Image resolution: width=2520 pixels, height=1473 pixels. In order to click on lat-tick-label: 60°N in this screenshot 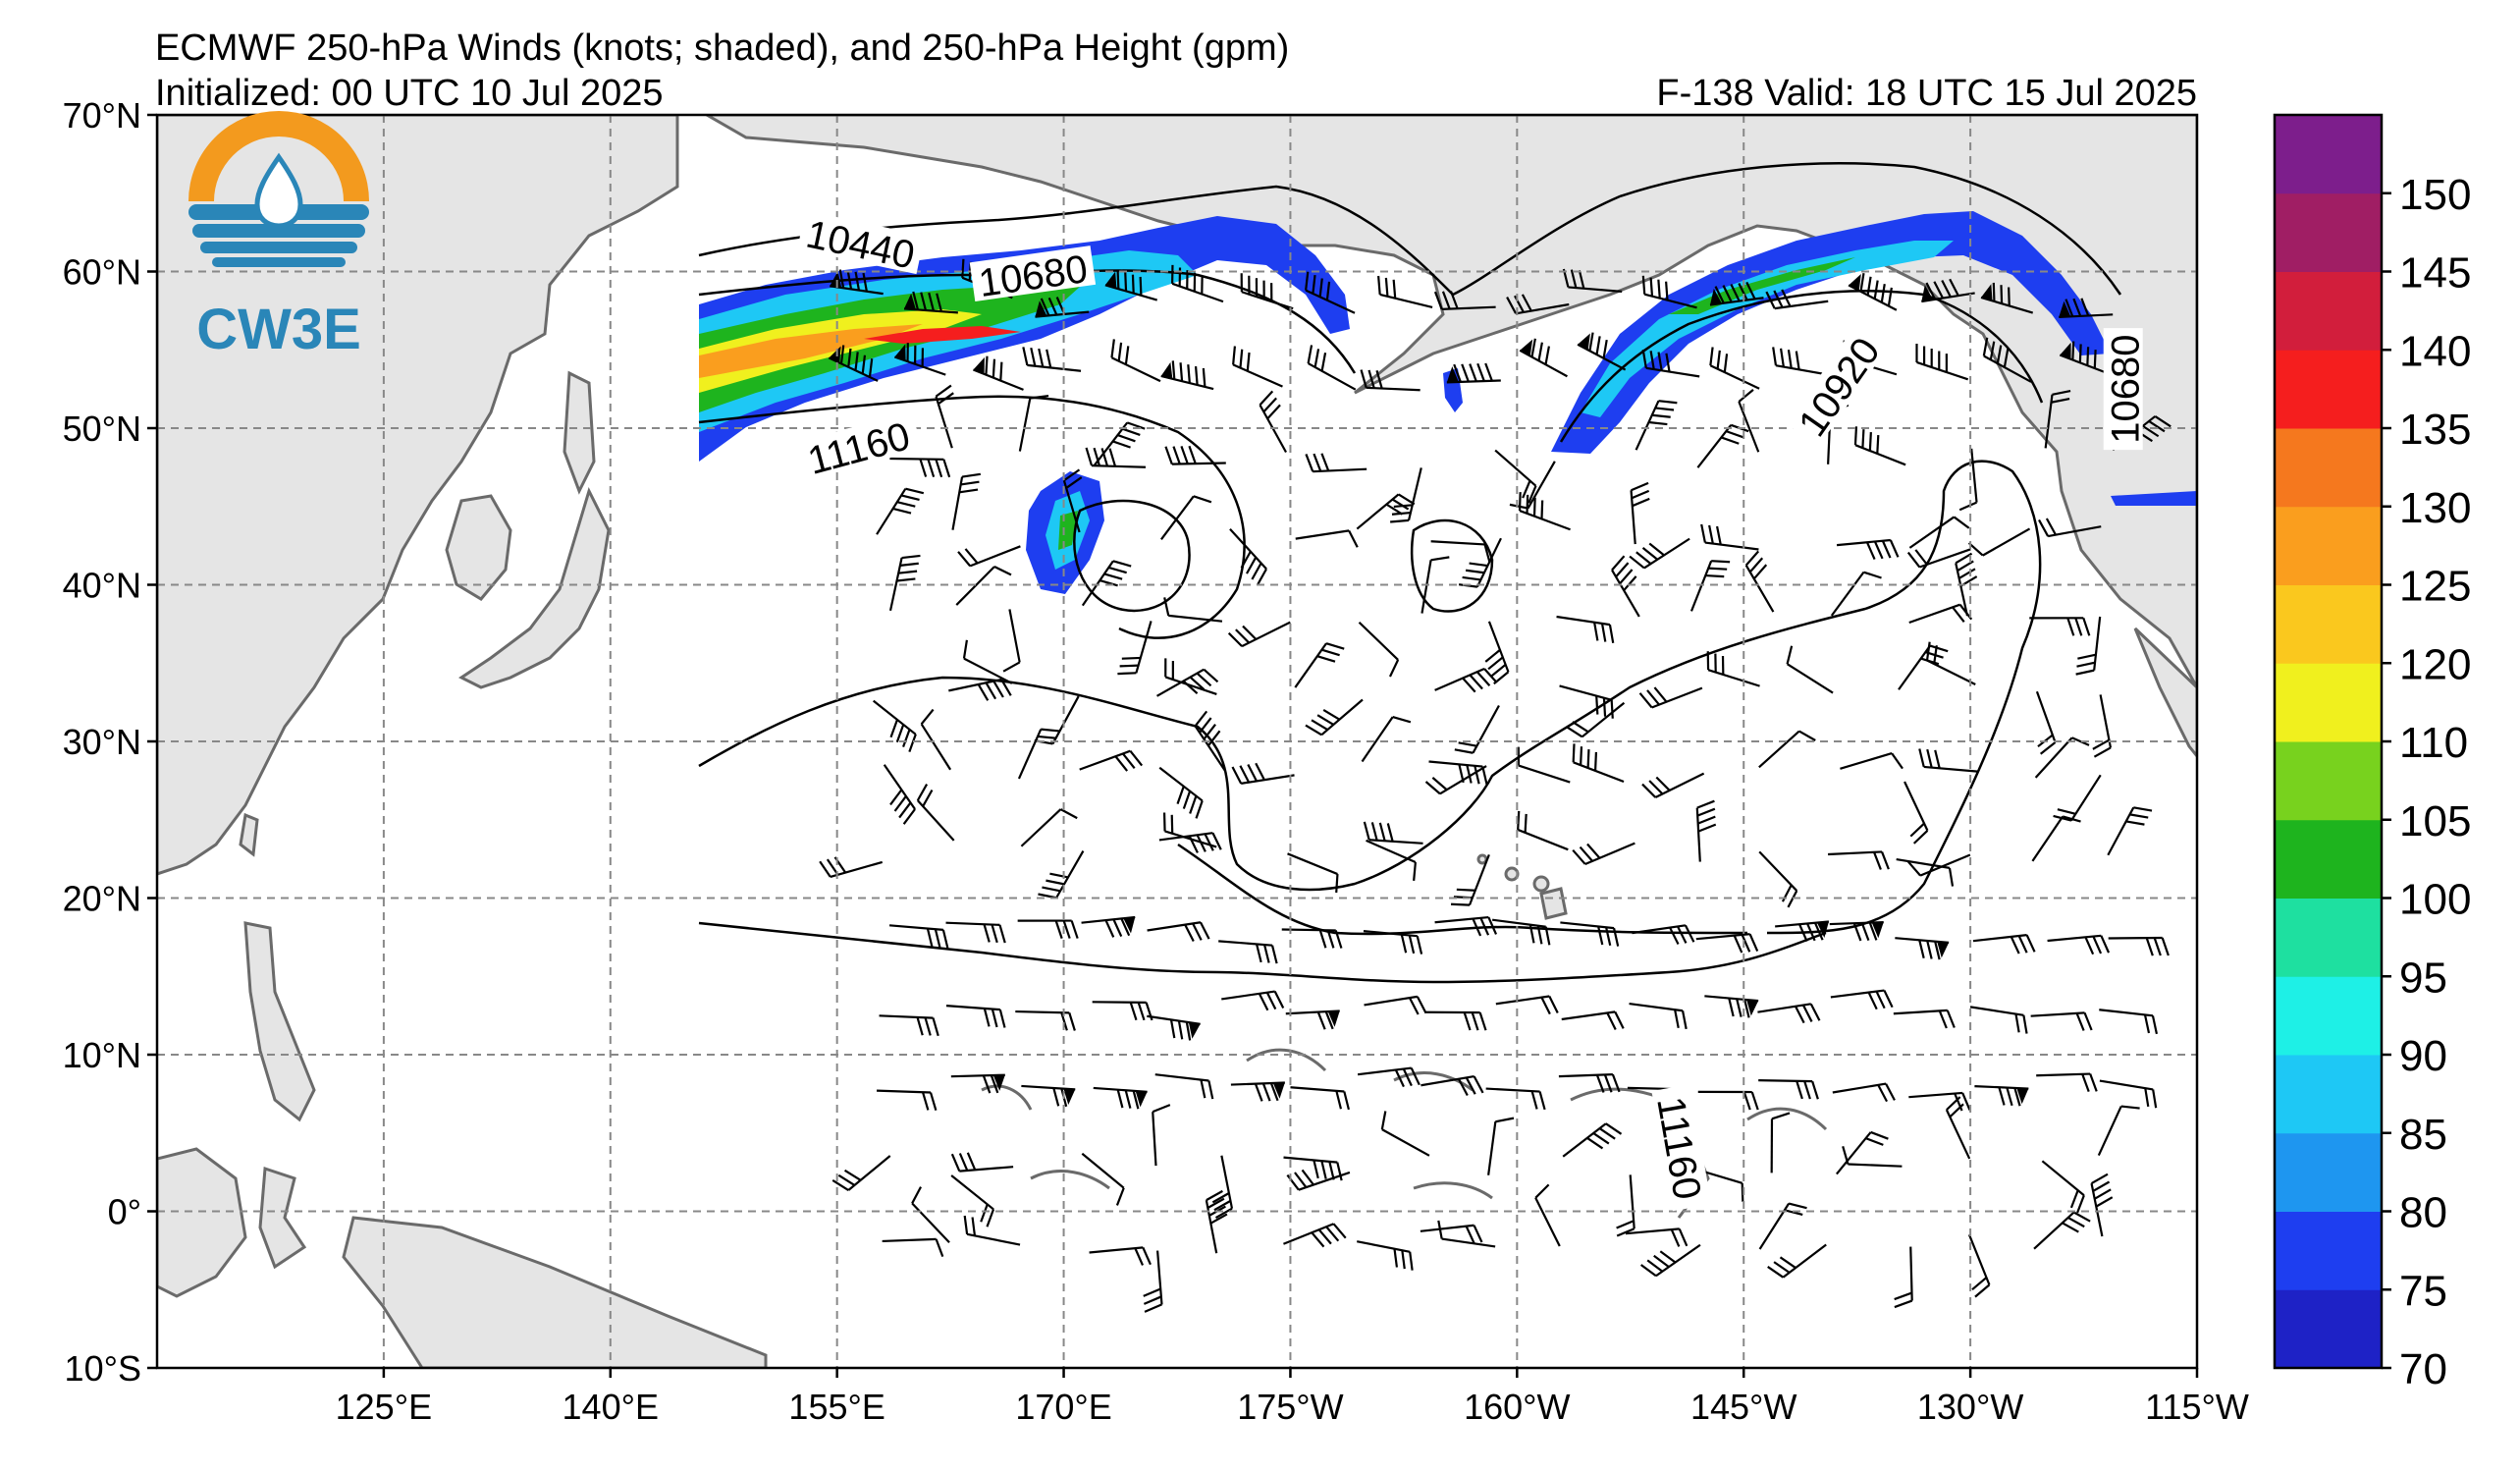, I will do `click(102, 272)`.